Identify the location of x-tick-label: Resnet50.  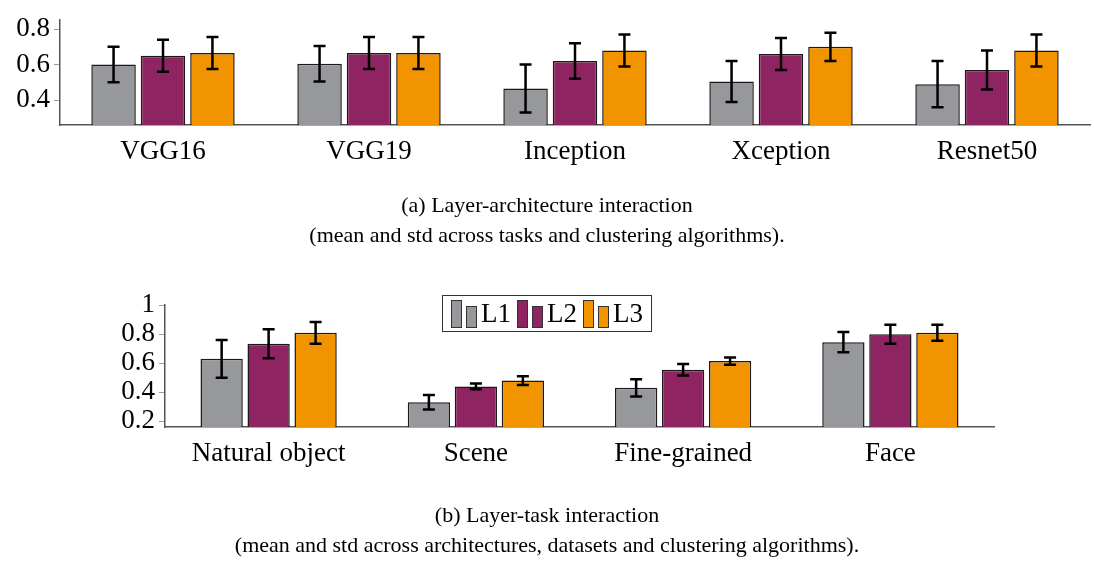
(987, 150).